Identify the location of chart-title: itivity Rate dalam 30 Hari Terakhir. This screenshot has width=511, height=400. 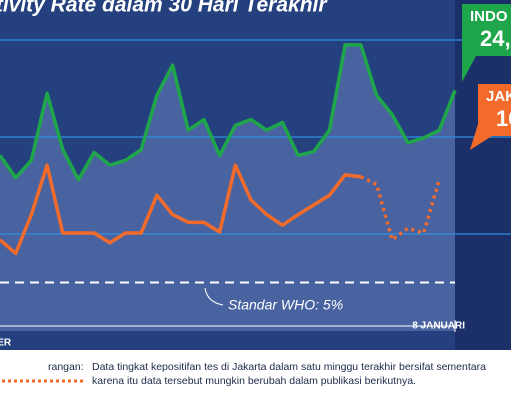
(164, 8).